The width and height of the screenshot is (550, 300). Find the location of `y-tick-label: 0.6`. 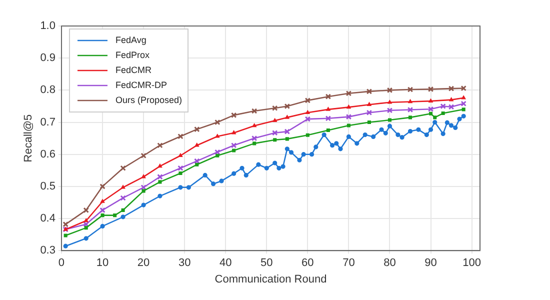

y-tick-label: 0.6 is located at coordinates (48, 154).